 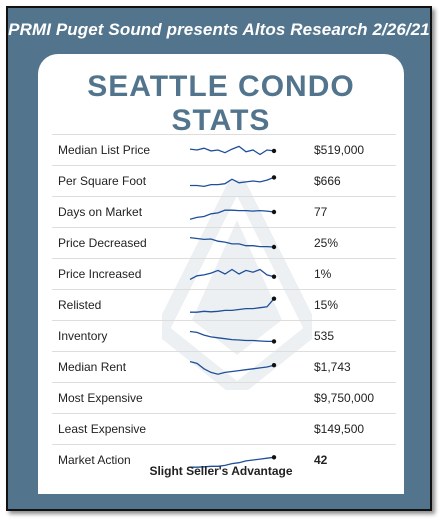 I want to click on stat-value: $666, so click(x=327, y=181).